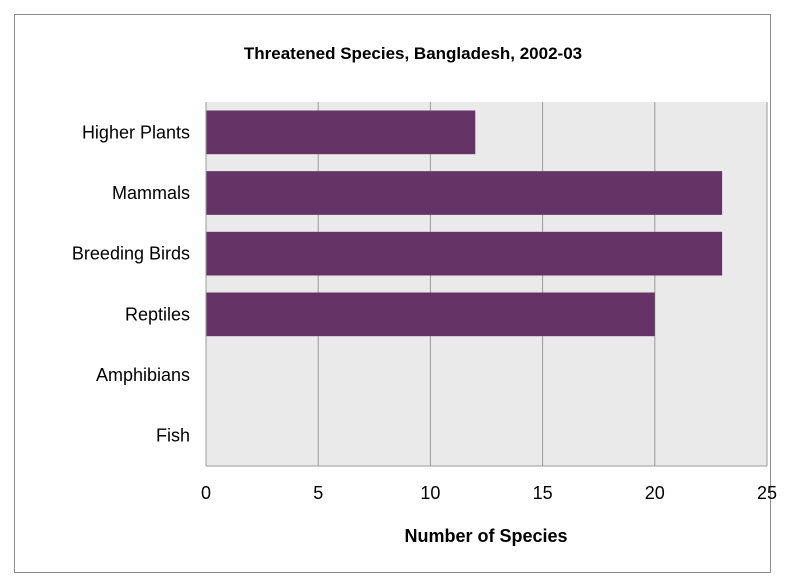  What do you see at coordinates (413, 53) in the screenshot?
I see `chart-title: Threatened Species, Bangladesh, 2002-03` at bounding box center [413, 53].